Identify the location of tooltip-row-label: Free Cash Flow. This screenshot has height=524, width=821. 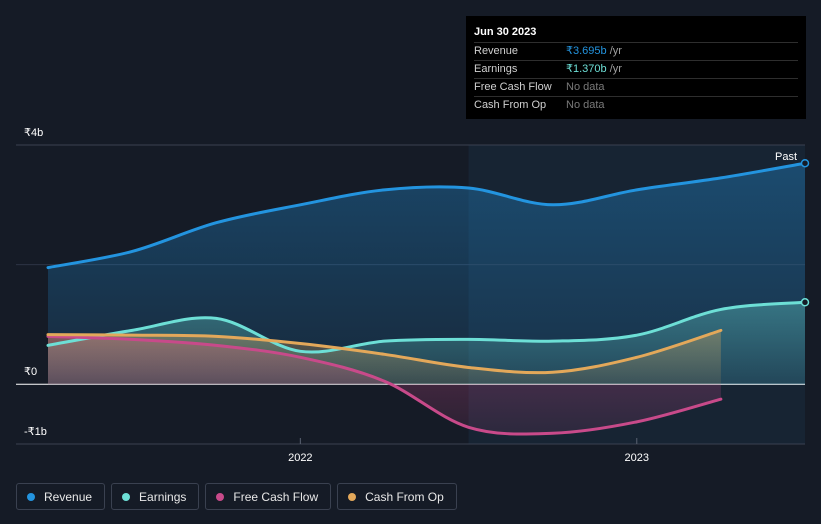
(513, 87).